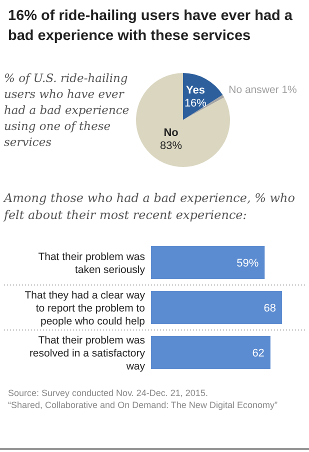  Describe the element at coordinates (270, 308) in the screenshot. I see `data-label: 68` at that location.